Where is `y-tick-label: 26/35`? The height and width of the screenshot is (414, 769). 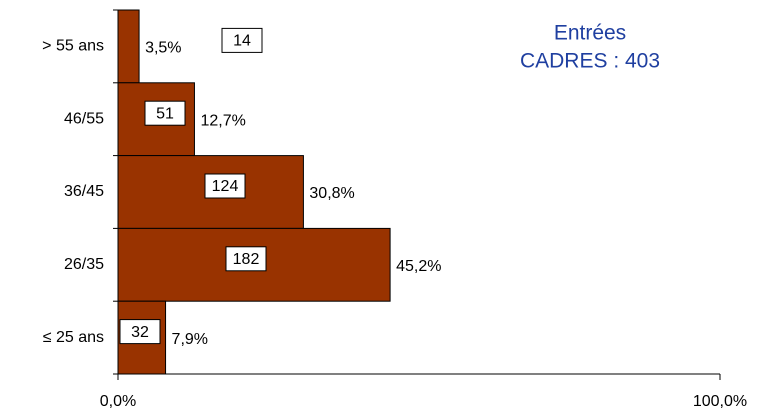
y-tick-label: 26/35 is located at coordinates (84, 264).